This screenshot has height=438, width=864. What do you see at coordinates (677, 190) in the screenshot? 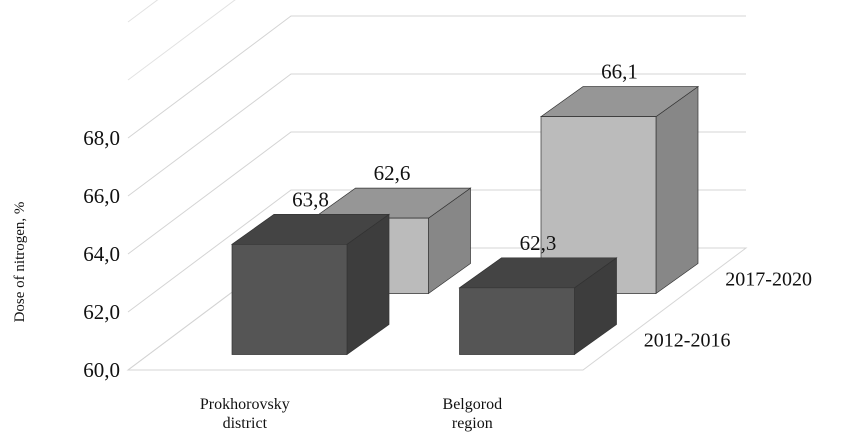
I see `bar-side` at bounding box center [677, 190].